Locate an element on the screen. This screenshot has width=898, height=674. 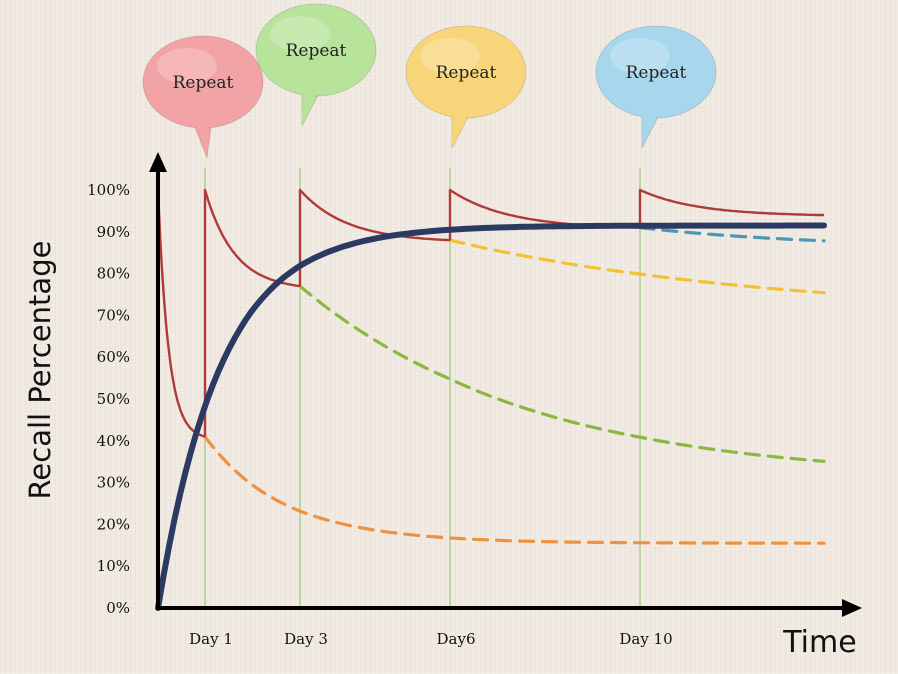
y-tick-label: 80% is located at coordinates (113, 274).